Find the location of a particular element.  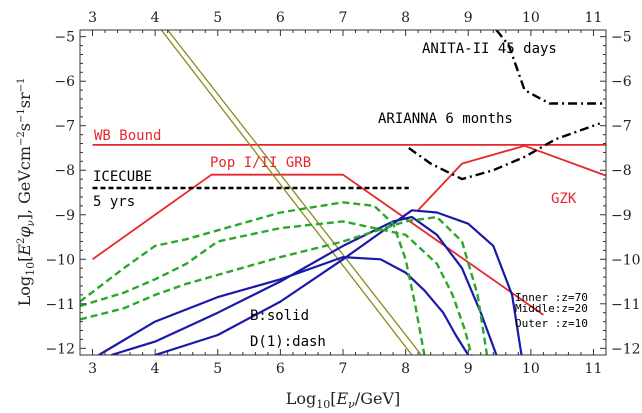

x-tick-label-top: 7 is located at coordinates (343, 18).